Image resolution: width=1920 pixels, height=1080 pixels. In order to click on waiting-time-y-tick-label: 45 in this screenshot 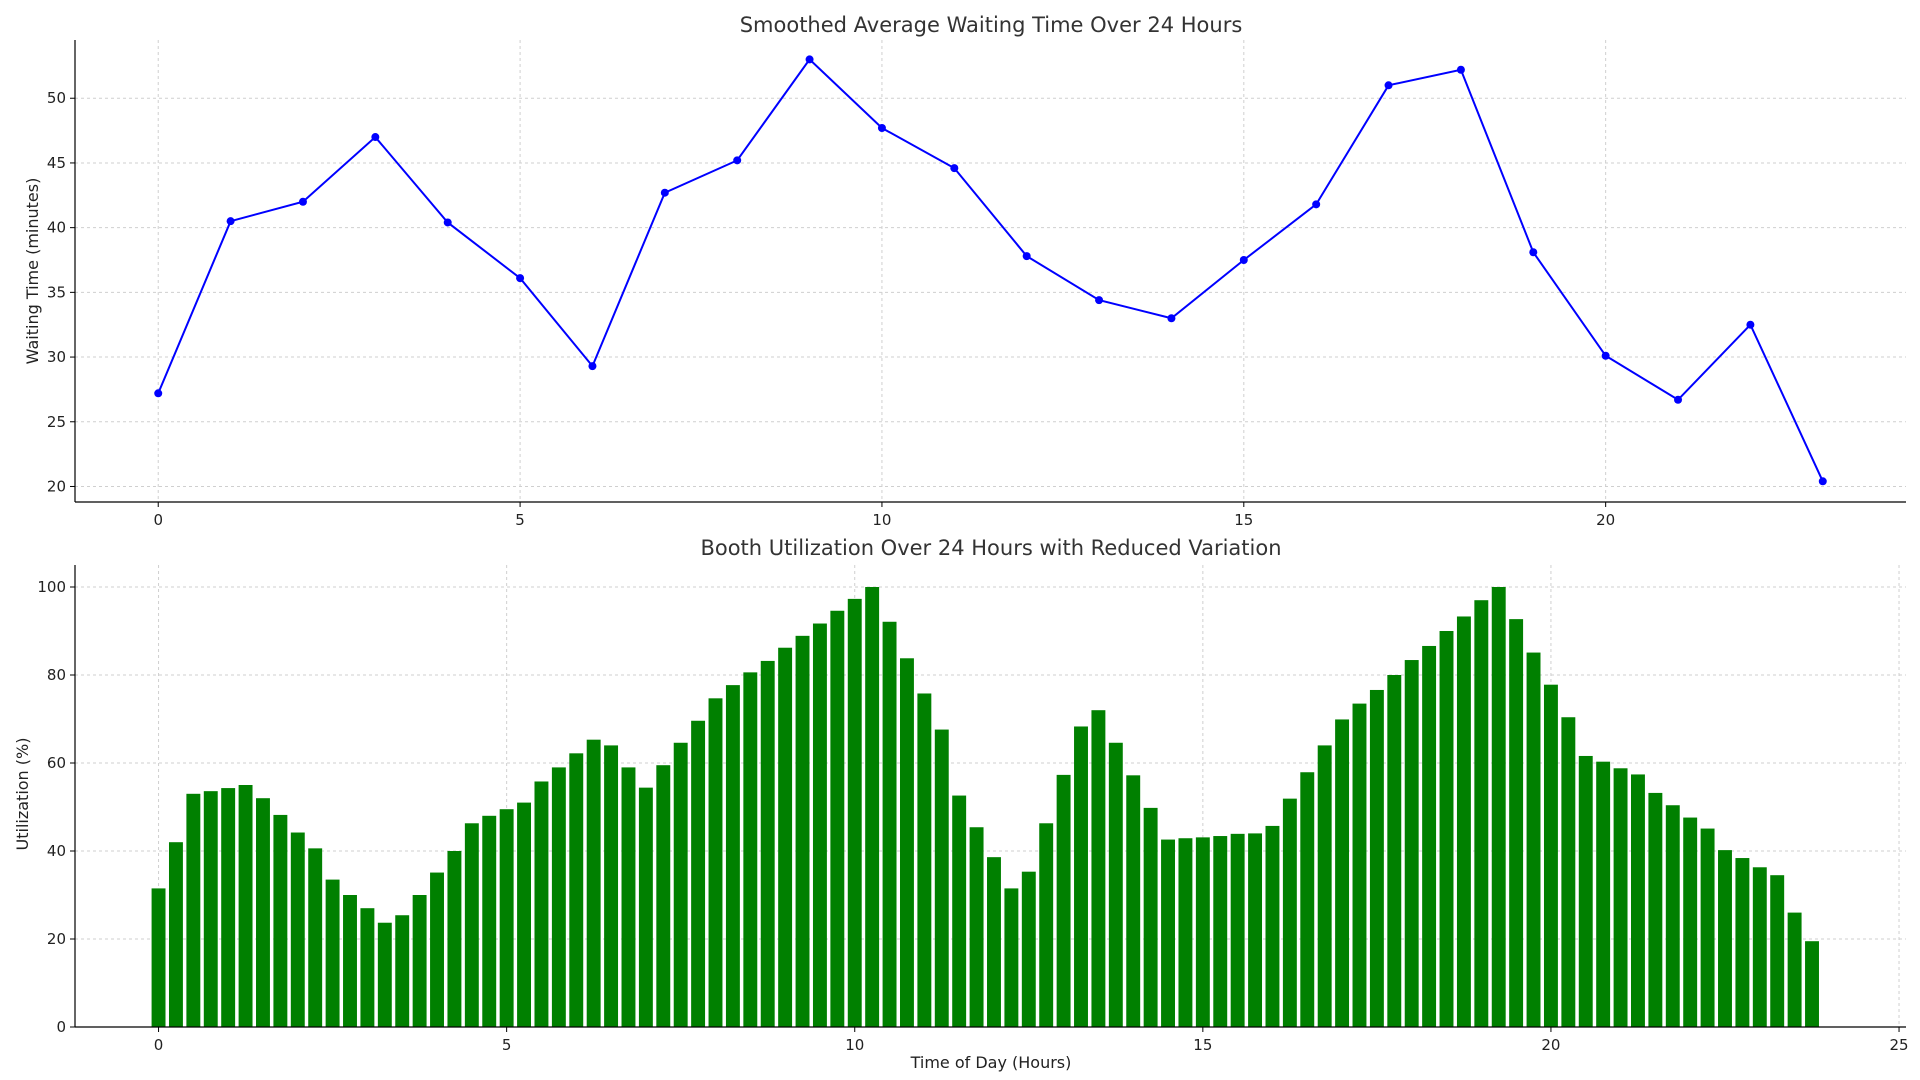, I will do `click(56, 163)`.